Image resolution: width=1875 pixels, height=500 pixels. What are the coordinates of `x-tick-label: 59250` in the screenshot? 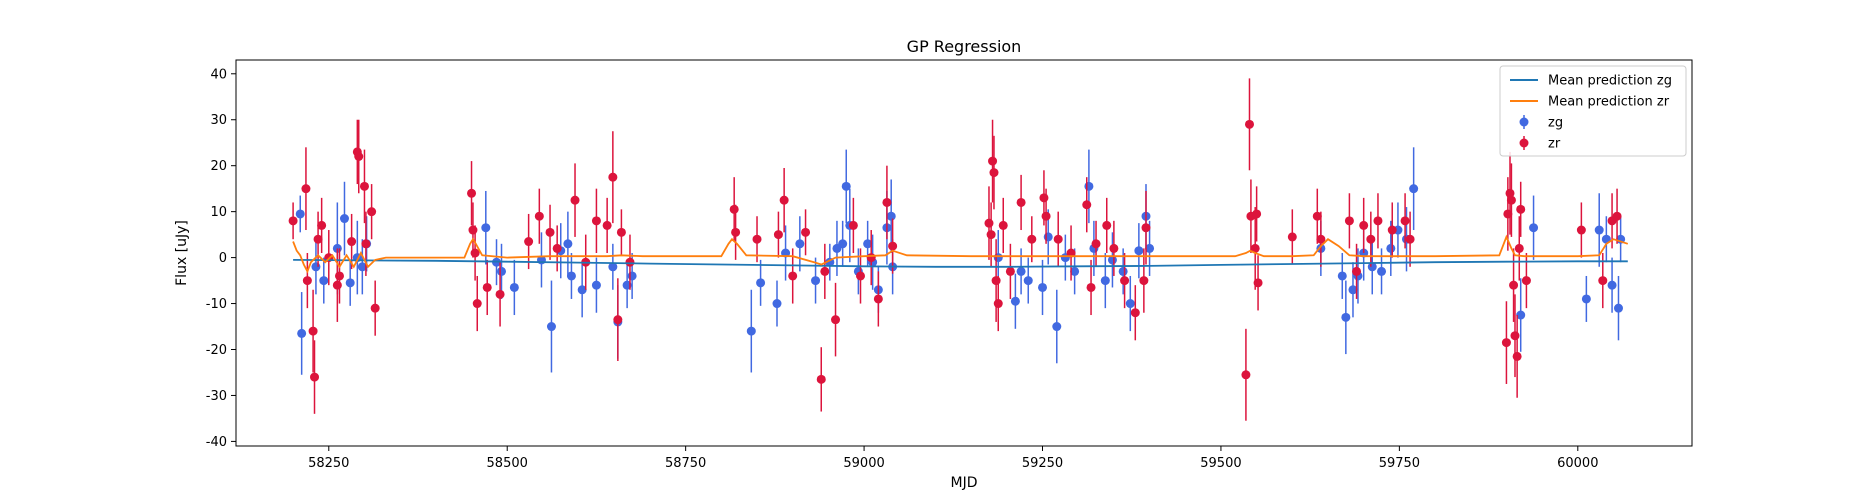 It's located at (1042, 463).